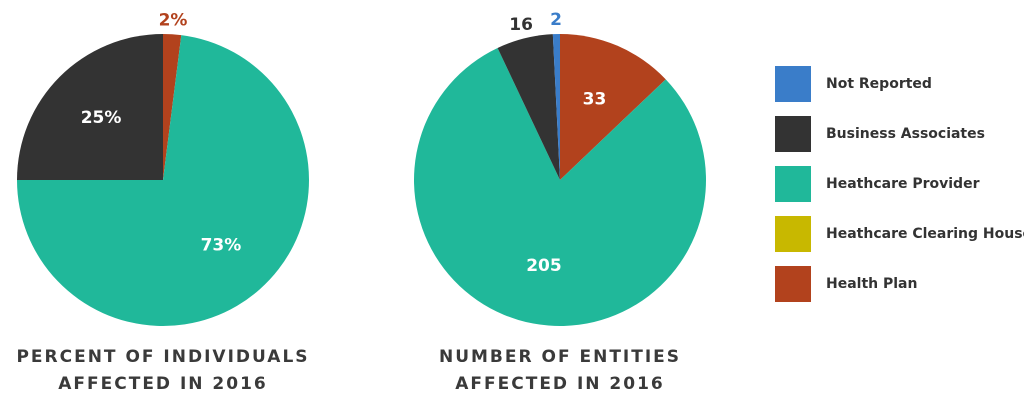 This screenshot has height=404, width=1024. I want to click on chart-title: NUMBER OF ENTITIES, so click(560, 357).